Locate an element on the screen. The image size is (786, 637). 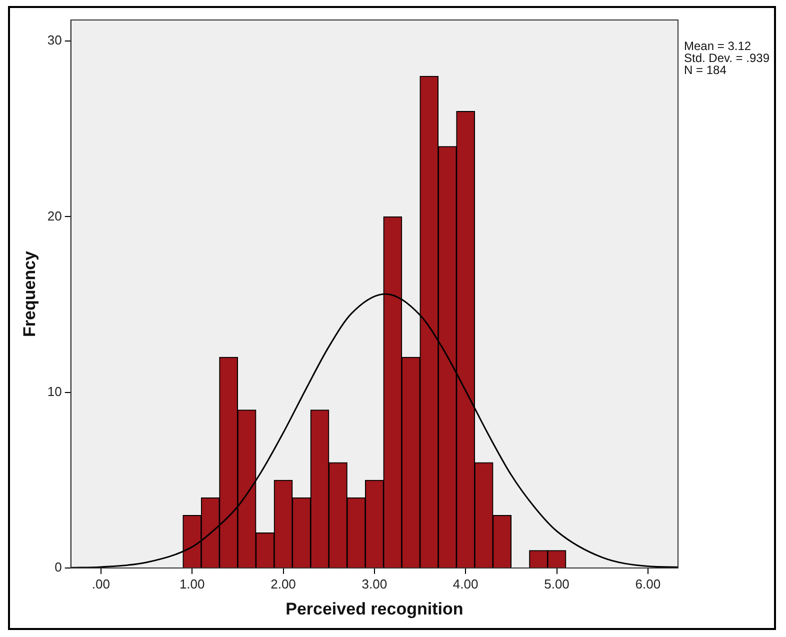
text: Std. Dev. = .939 is located at coordinates (727, 58).